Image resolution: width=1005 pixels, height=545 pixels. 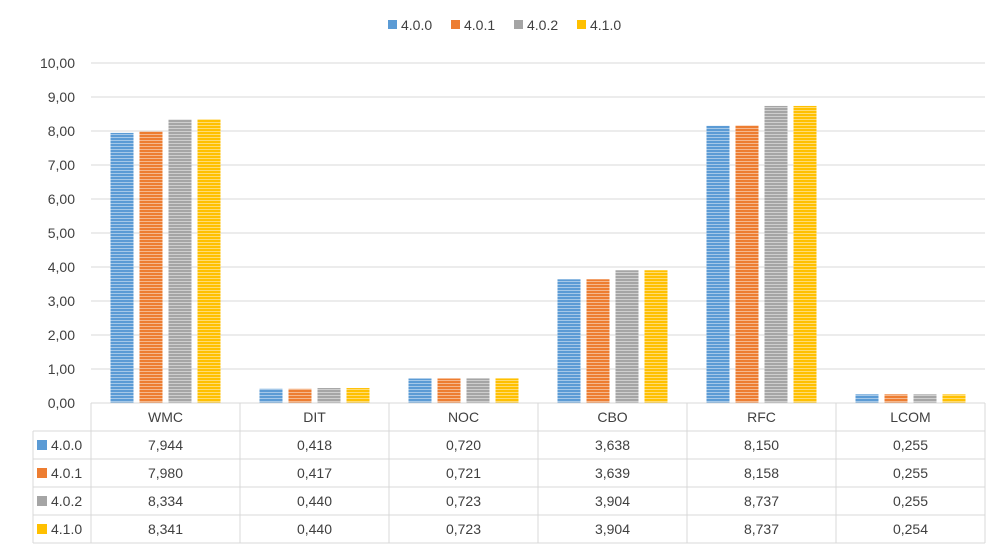 What do you see at coordinates (761, 473) in the screenshot?
I see `table-cell-value: 8,158` at bounding box center [761, 473].